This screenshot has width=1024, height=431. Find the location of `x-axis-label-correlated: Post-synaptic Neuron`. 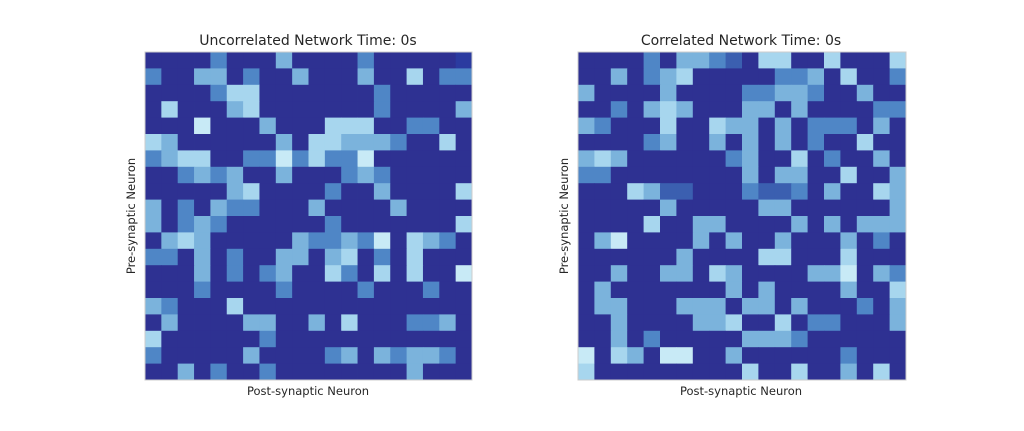

x-axis-label-correlated: Post-synaptic Neuron is located at coordinates (741, 391).